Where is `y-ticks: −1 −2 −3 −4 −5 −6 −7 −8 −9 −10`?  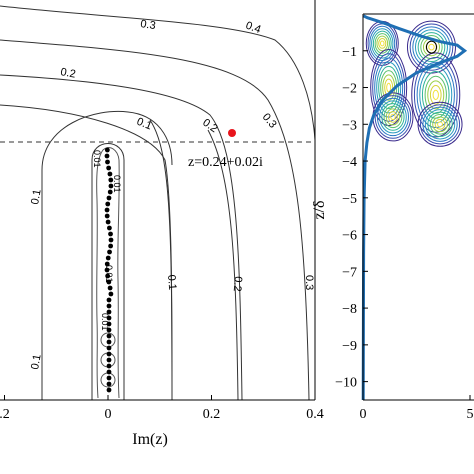
y-ticks: −1 −2 −3 −4 −5 −6 −7 −8 −9 −10 is located at coordinates (351, 218).